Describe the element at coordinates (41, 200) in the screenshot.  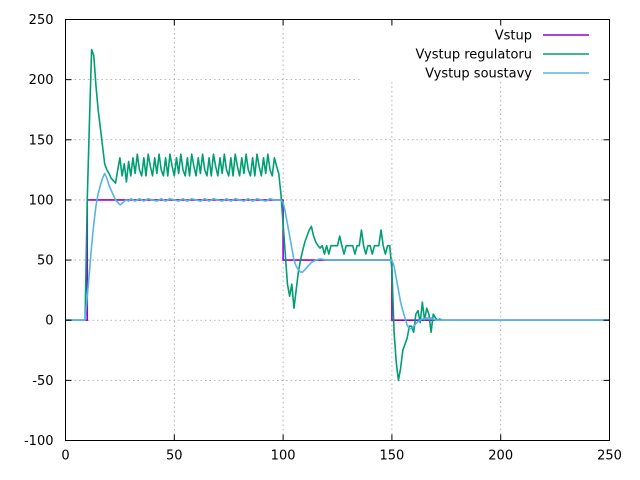
I see `y-tick-label: 100` at that location.